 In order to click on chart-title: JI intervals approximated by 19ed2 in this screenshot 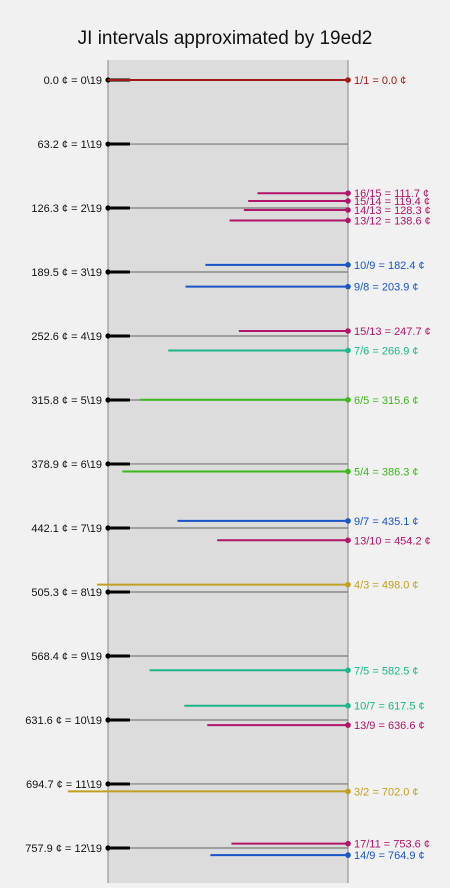, I will do `click(225, 38)`.